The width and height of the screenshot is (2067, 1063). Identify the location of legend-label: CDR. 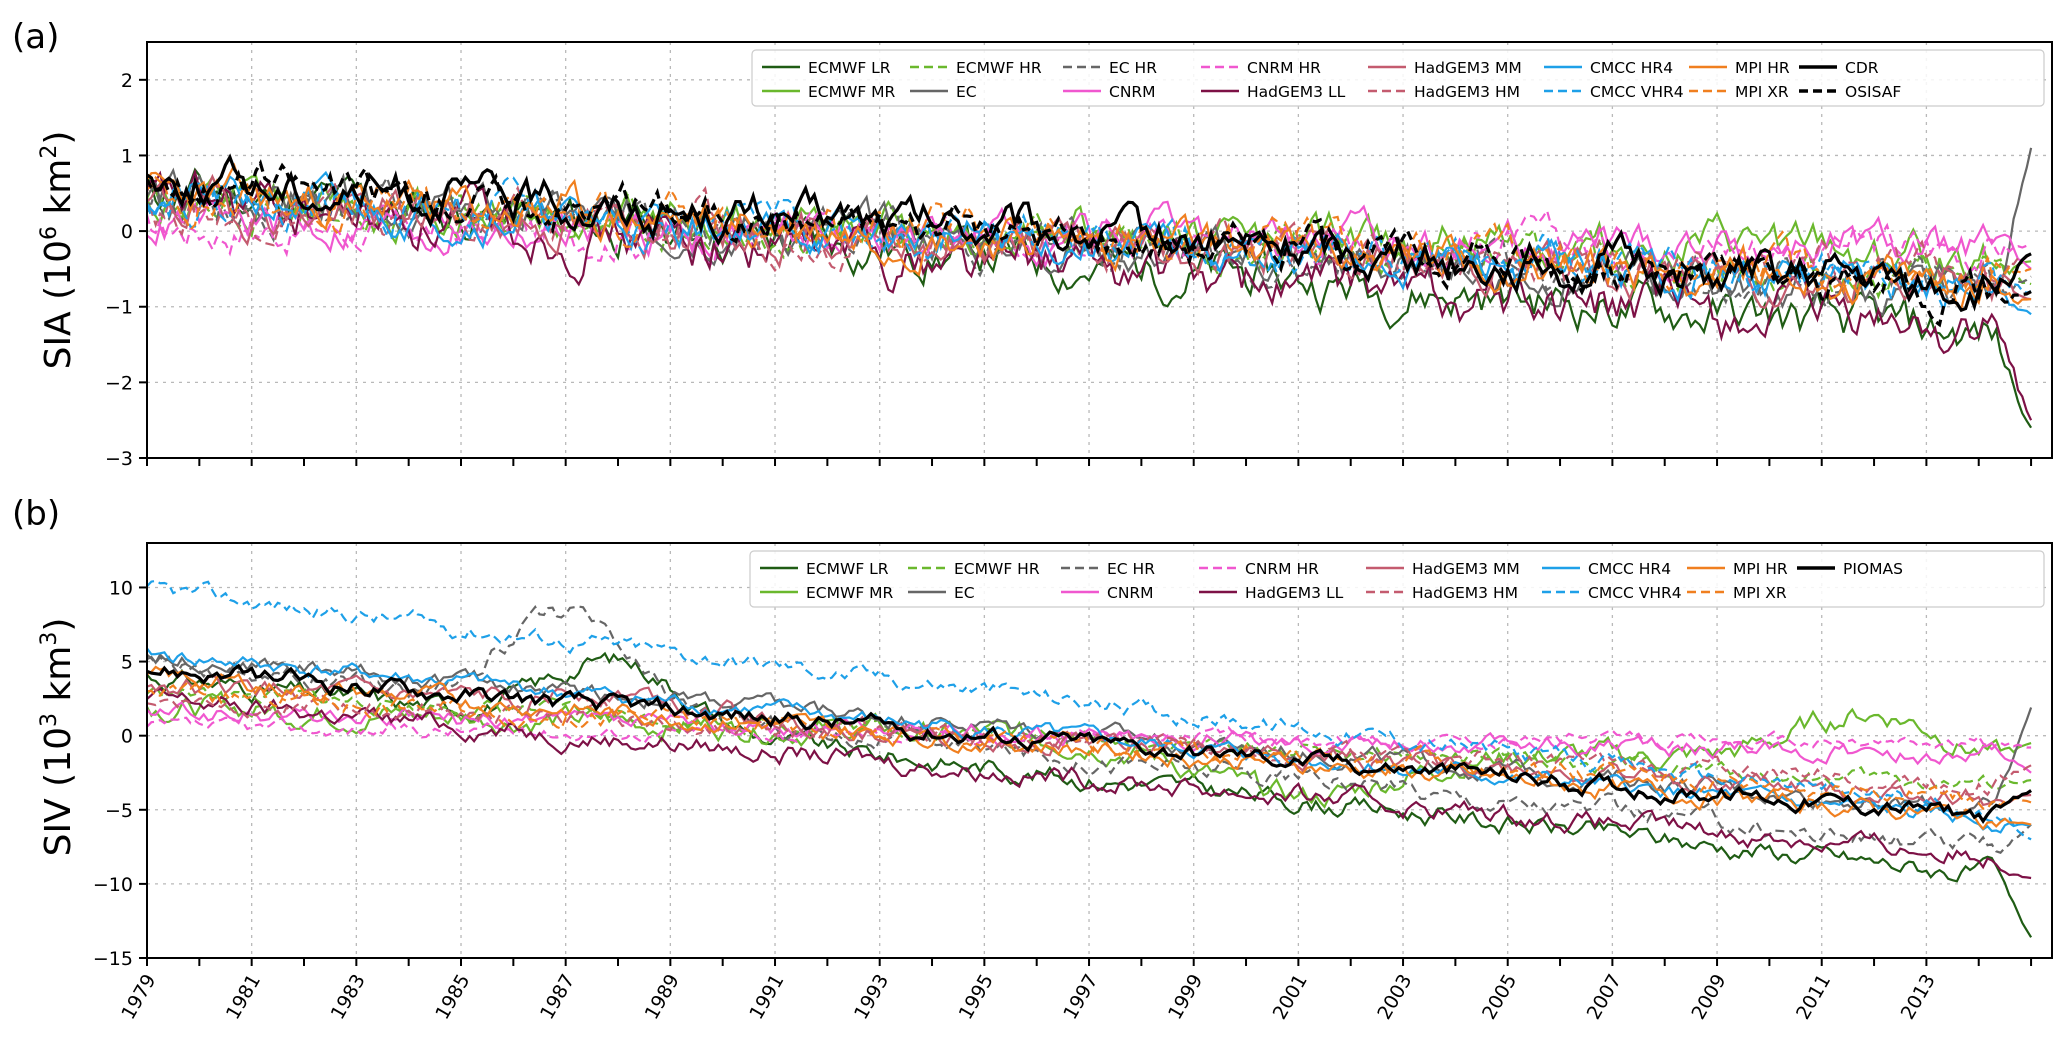
(1862, 68).